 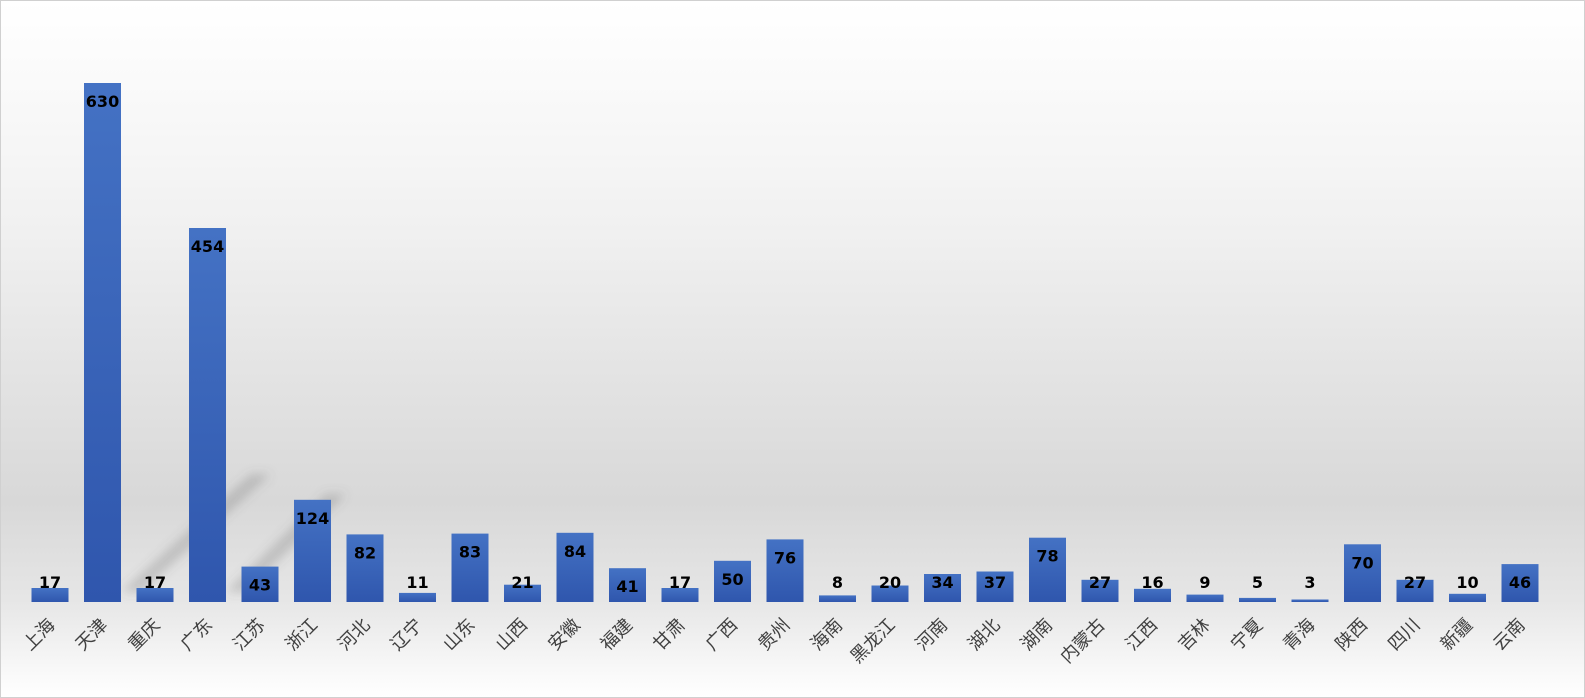 I want to click on data-label: 50, so click(x=732, y=579).